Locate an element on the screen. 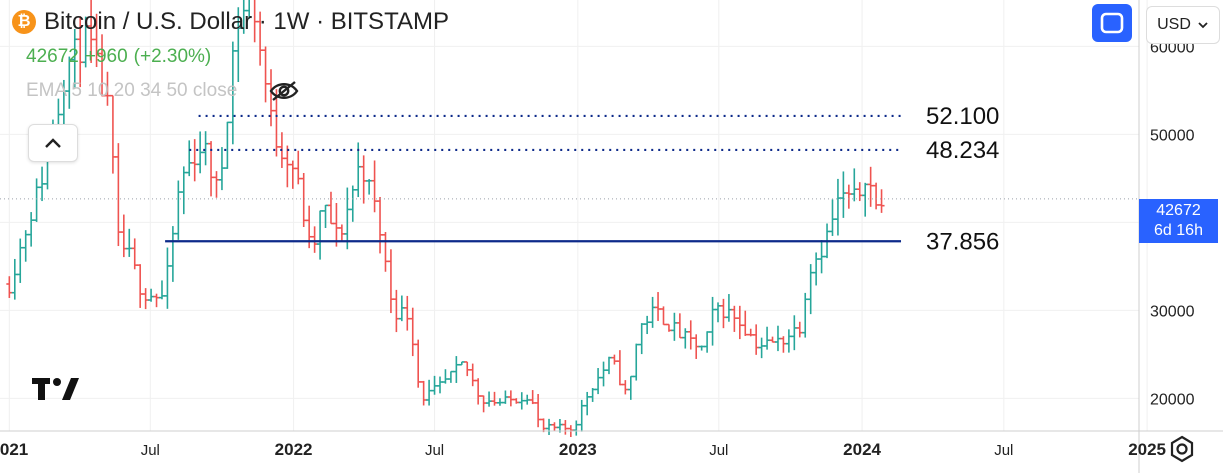 Image resolution: width=1223 pixels, height=473 pixels. x-tick-label: 2021 is located at coordinates (14, 449).